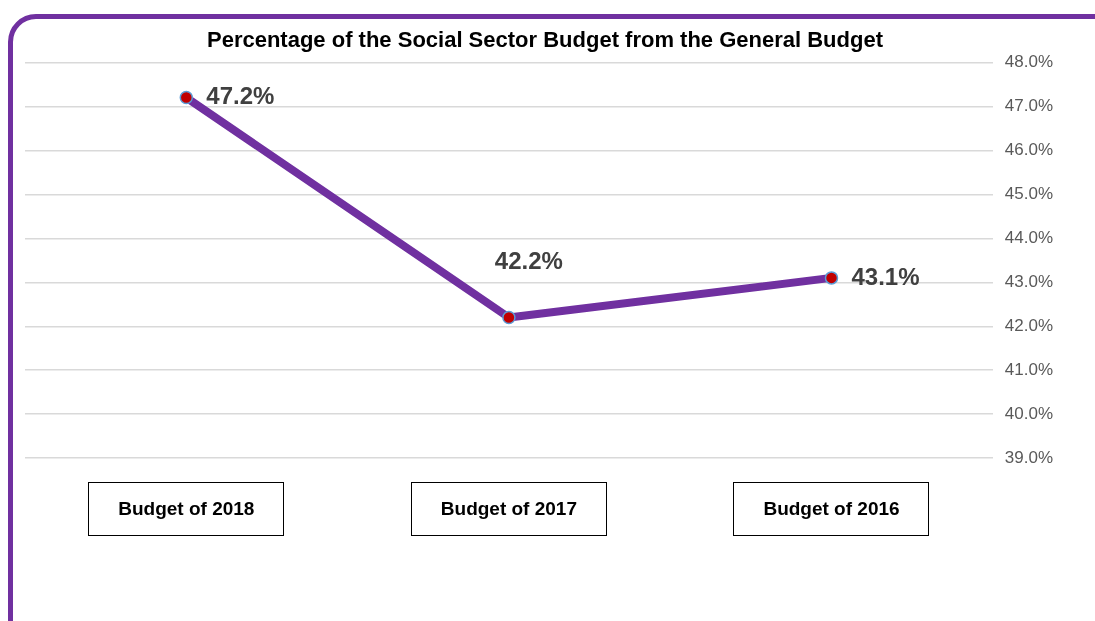 The height and width of the screenshot is (621, 1095). I want to click on y-tick-label: 42.0%, so click(1028, 325).